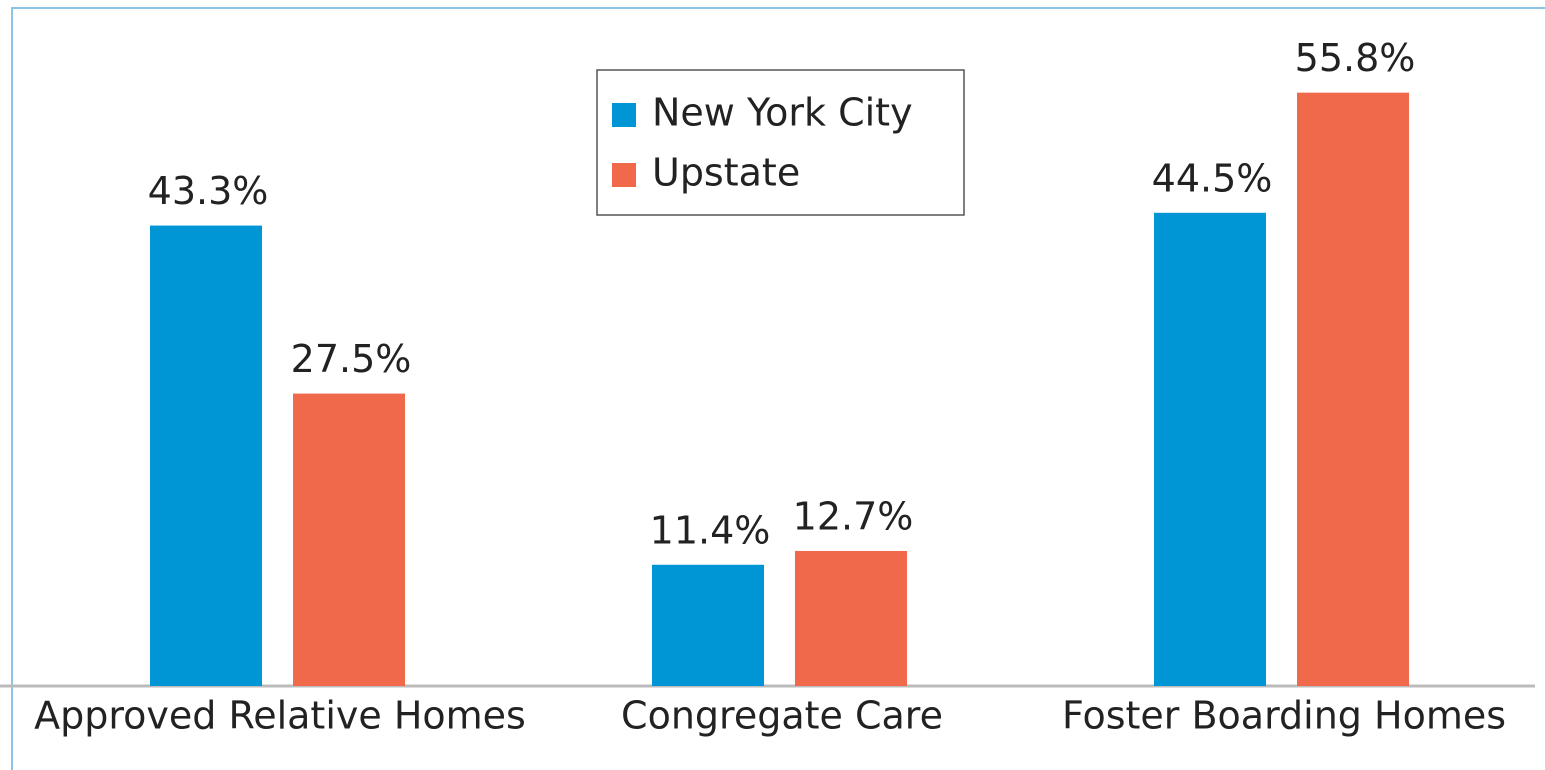 This screenshot has height=770, width=1545. I want to click on data-label: 27.5%, so click(351, 359).